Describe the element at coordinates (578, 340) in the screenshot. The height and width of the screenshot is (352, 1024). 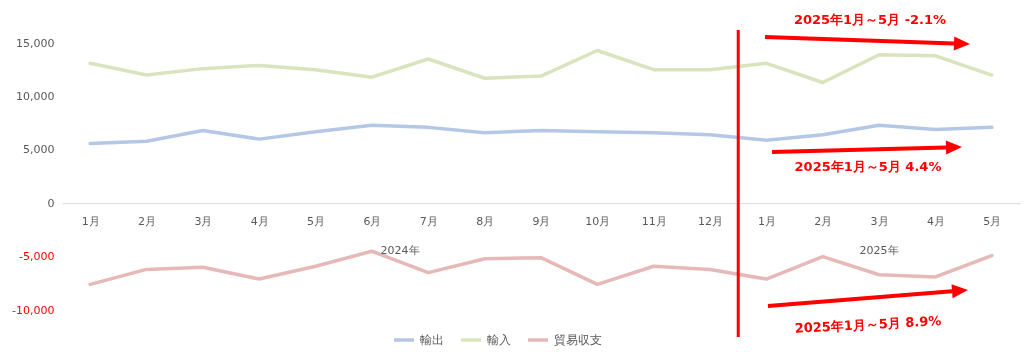
I see `legend-label: 貿易収支` at that location.